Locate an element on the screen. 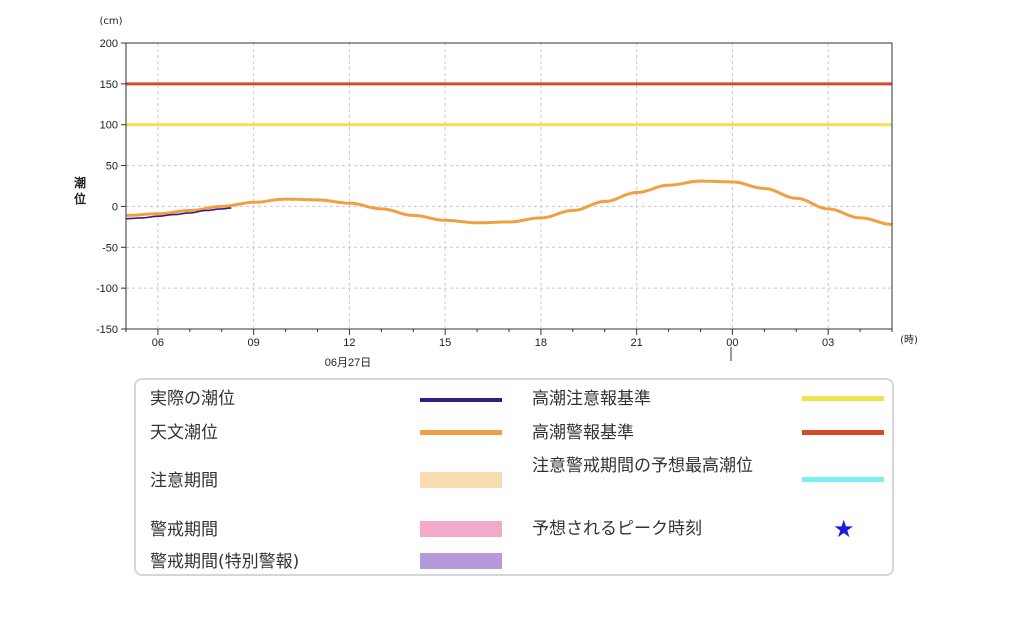 The width and height of the screenshot is (1024, 623). x-tick-label: 12 is located at coordinates (349, 343).